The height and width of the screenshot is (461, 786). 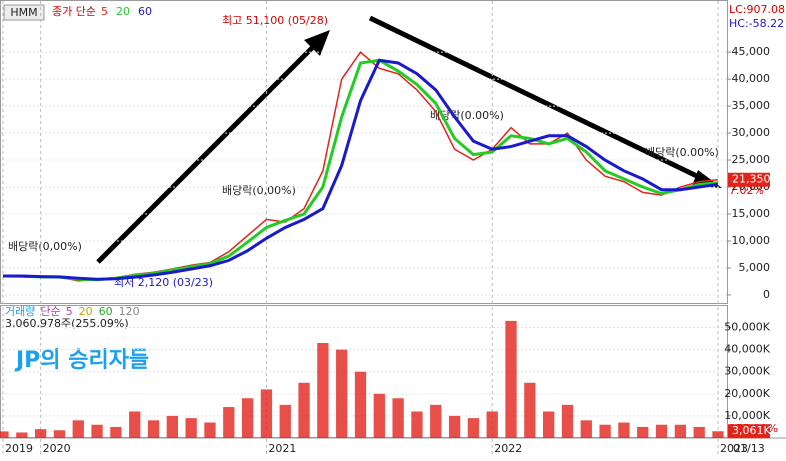 I want to click on low-annotation: 최저 2,120 (03/23), so click(x=163, y=282).